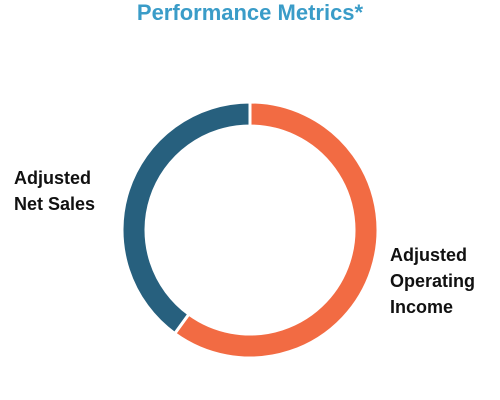 This screenshot has height=400, width=500. Describe the element at coordinates (433, 281) in the screenshot. I see `segment-label: Adjusted Operating Income` at that location.